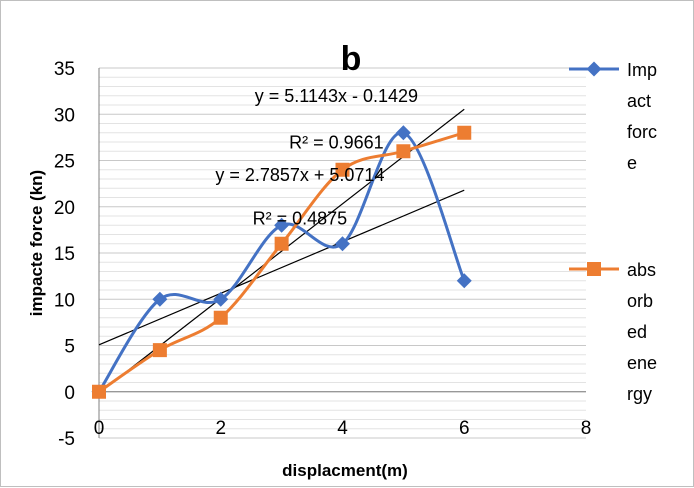 The height and width of the screenshot is (488, 694). I want to click on legend-label-line: orb, so click(640, 301).